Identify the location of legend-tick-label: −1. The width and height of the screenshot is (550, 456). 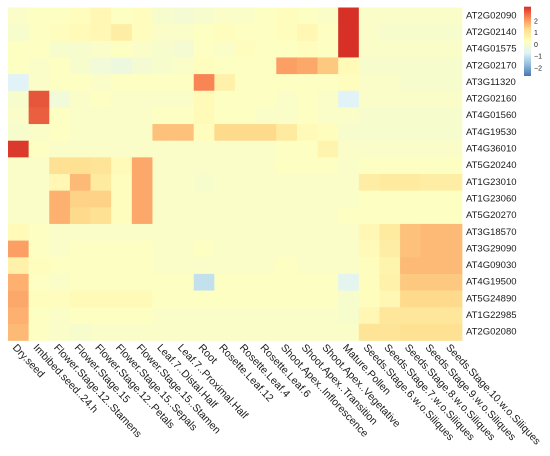
(538, 57).